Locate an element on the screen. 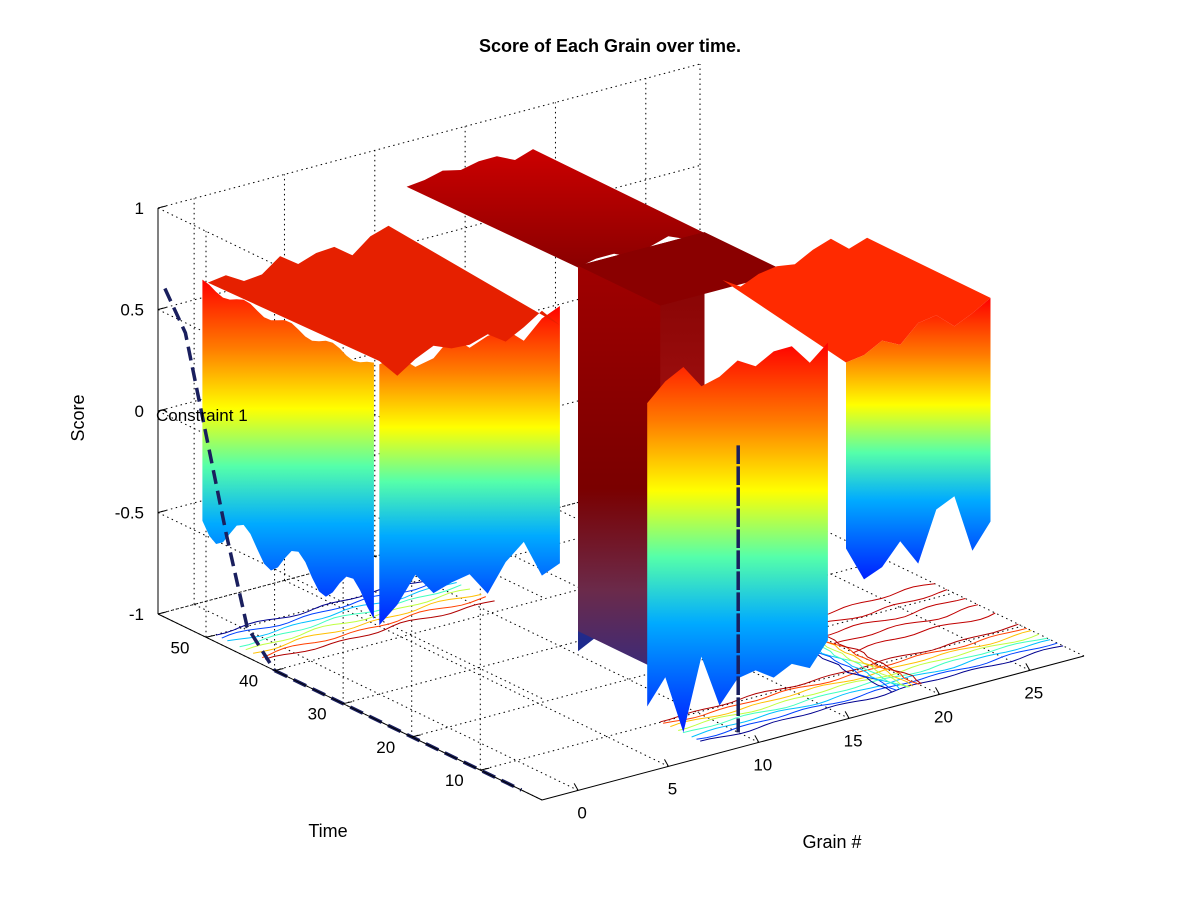  z-tick--0.5 is located at coordinates (162, 511).